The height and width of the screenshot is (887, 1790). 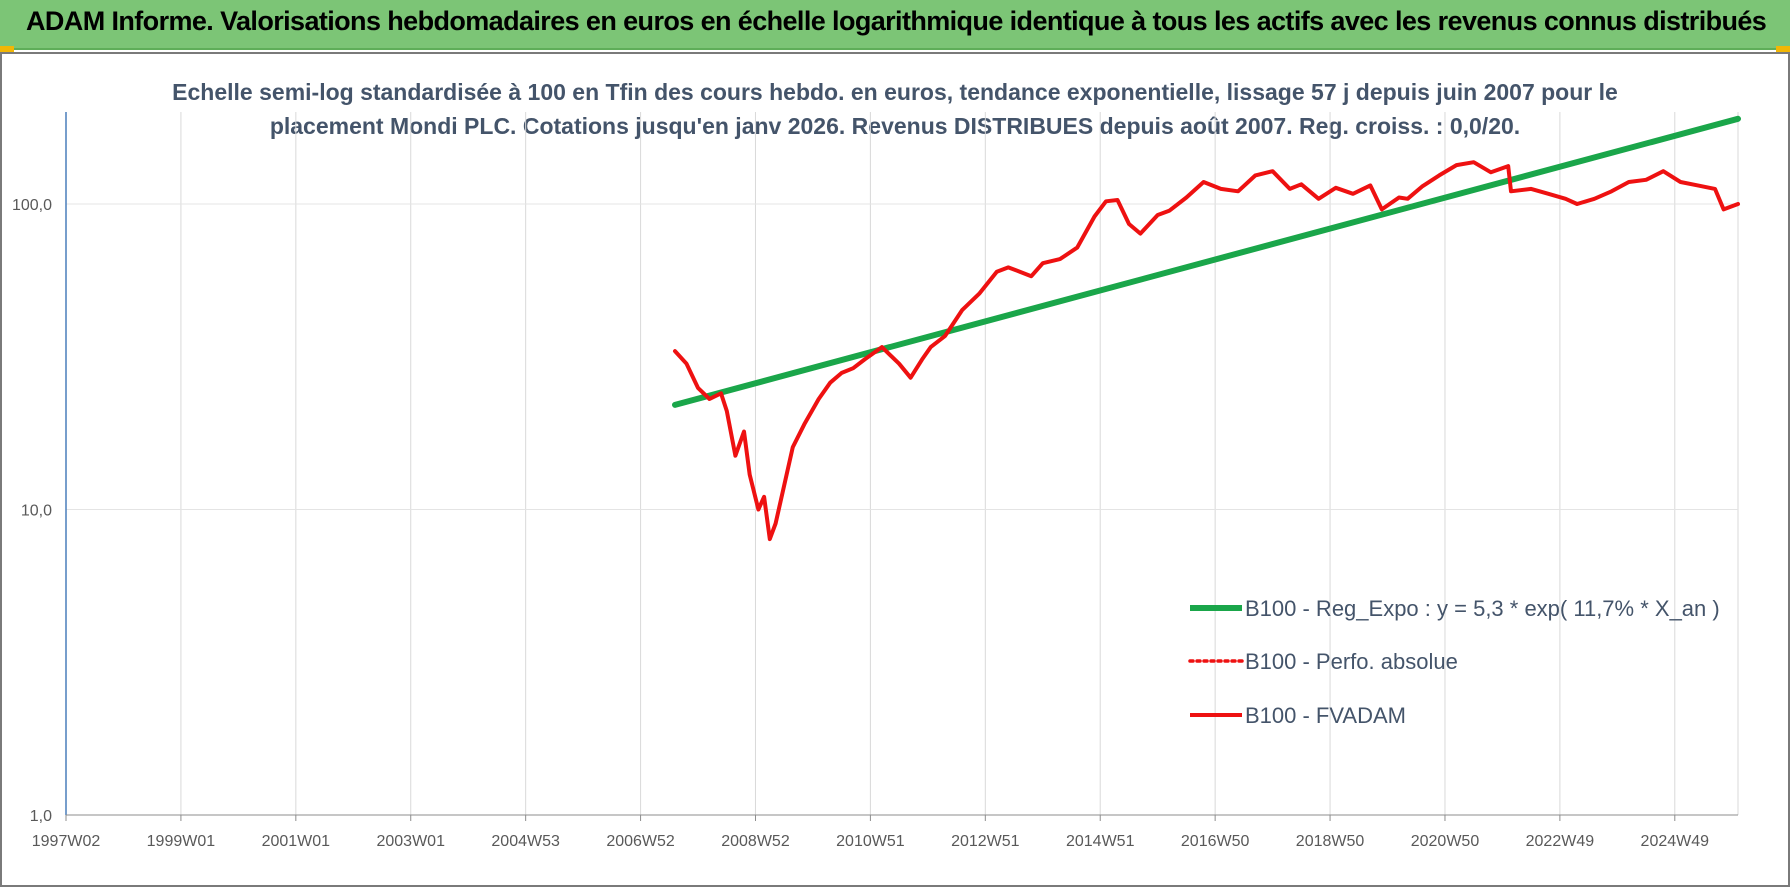 What do you see at coordinates (181, 841) in the screenshot?
I see `x-tick-label: 1999W01` at bounding box center [181, 841].